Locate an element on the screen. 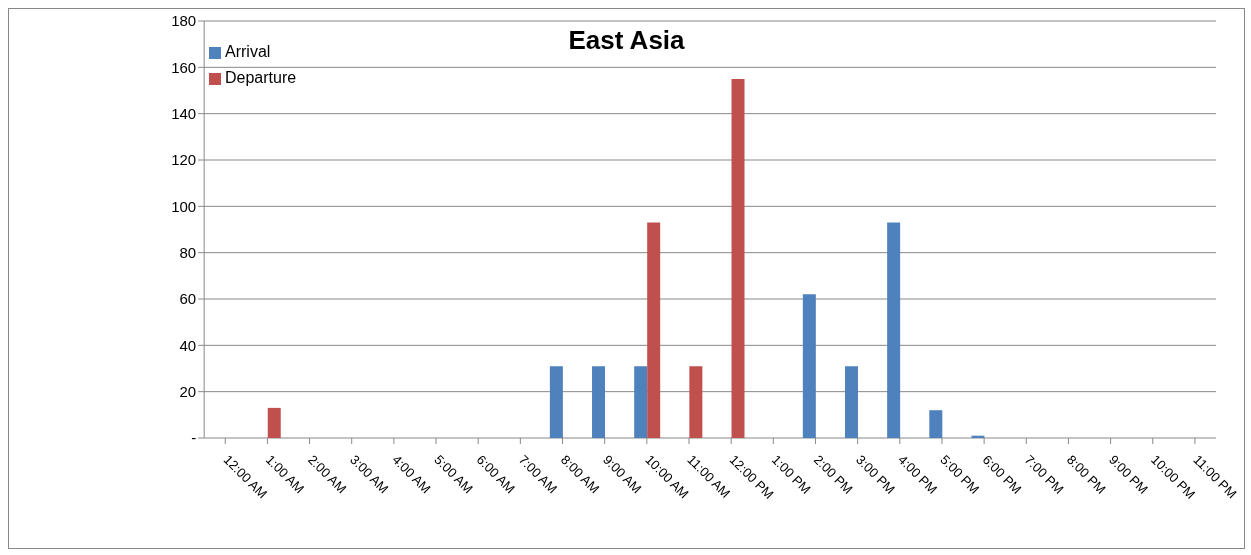 This screenshot has width=1251, height=555. y-tick-label: - is located at coordinates (194, 438).